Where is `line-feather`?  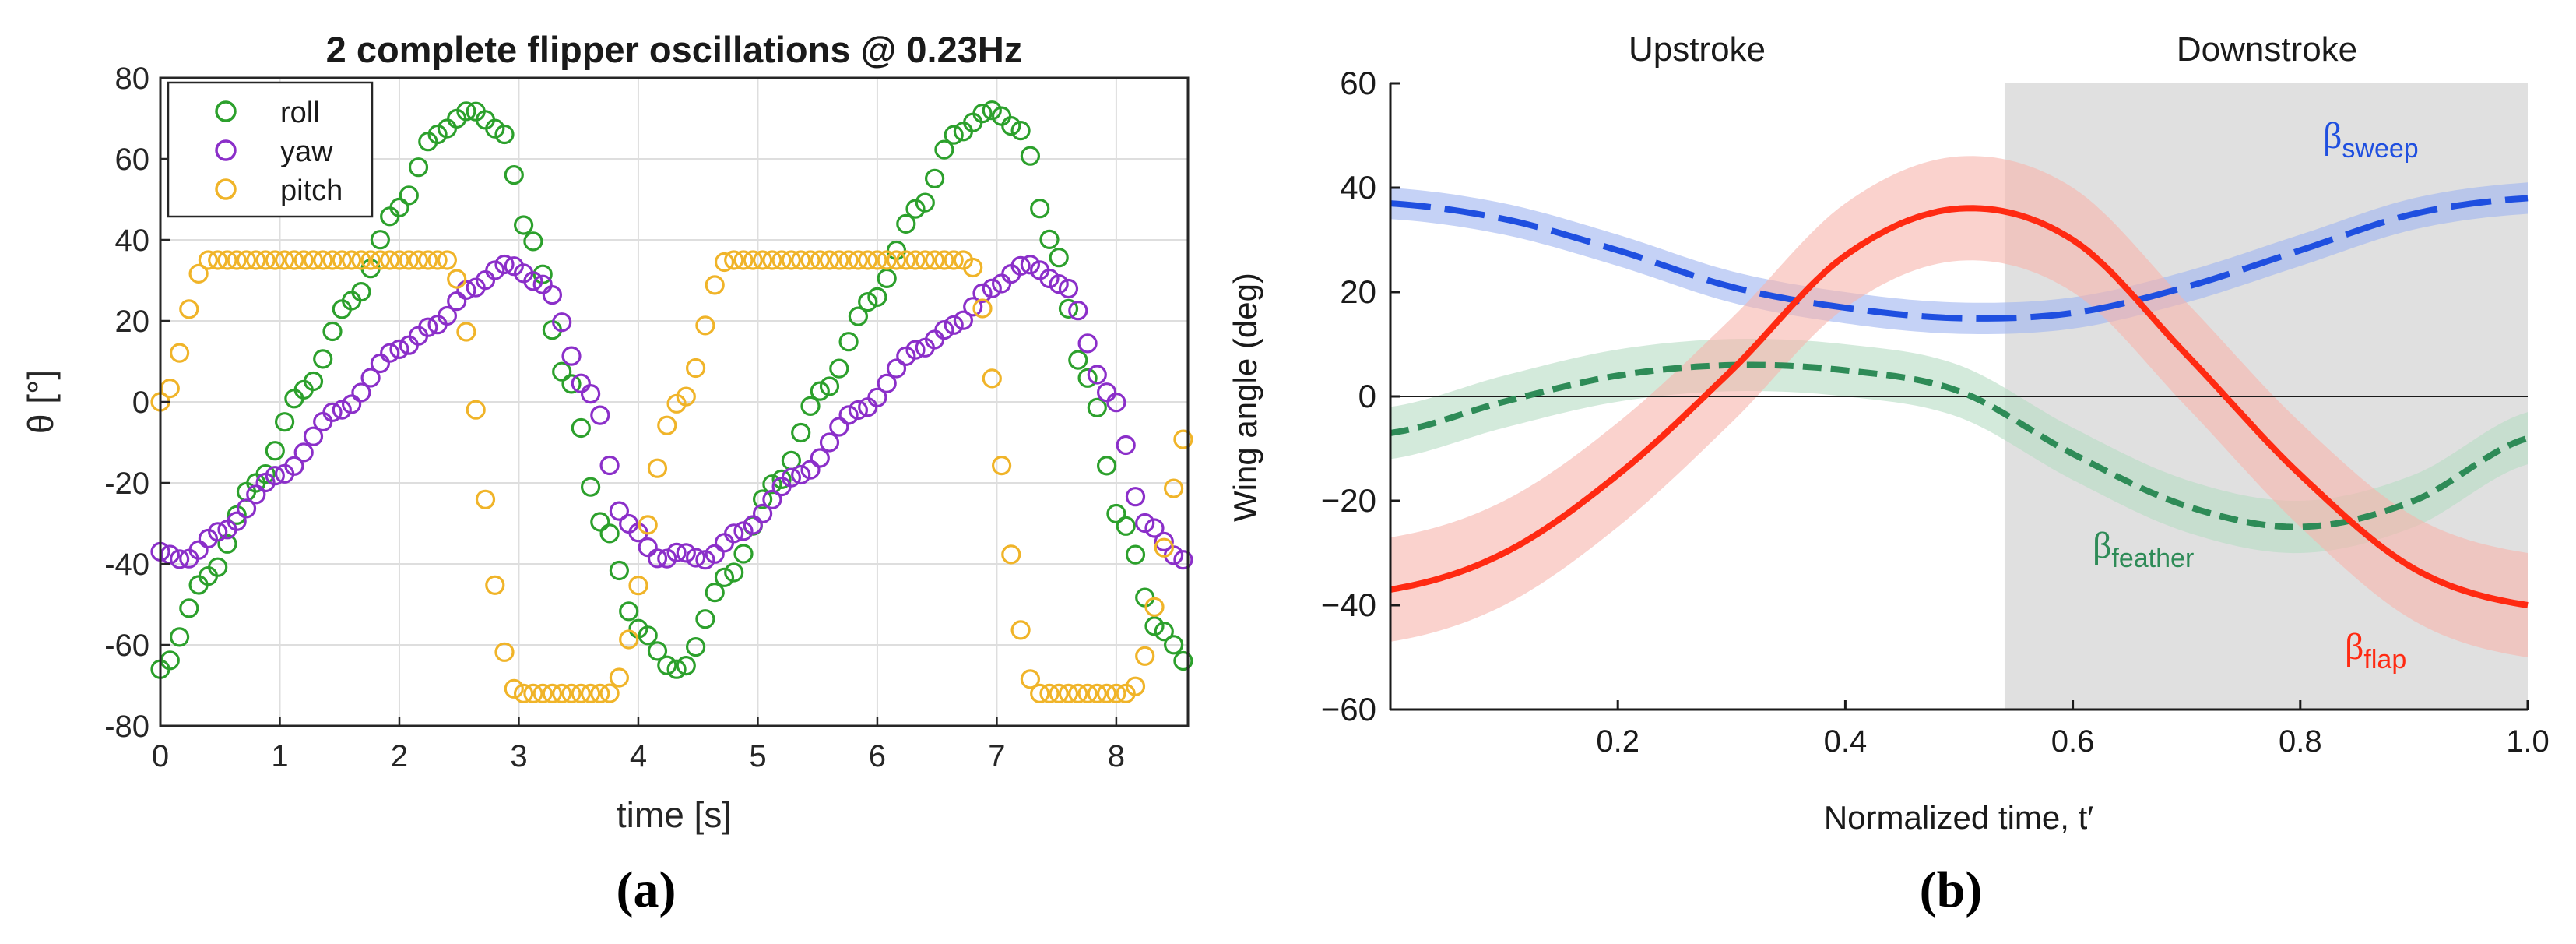 line-feather is located at coordinates (1959, 445).